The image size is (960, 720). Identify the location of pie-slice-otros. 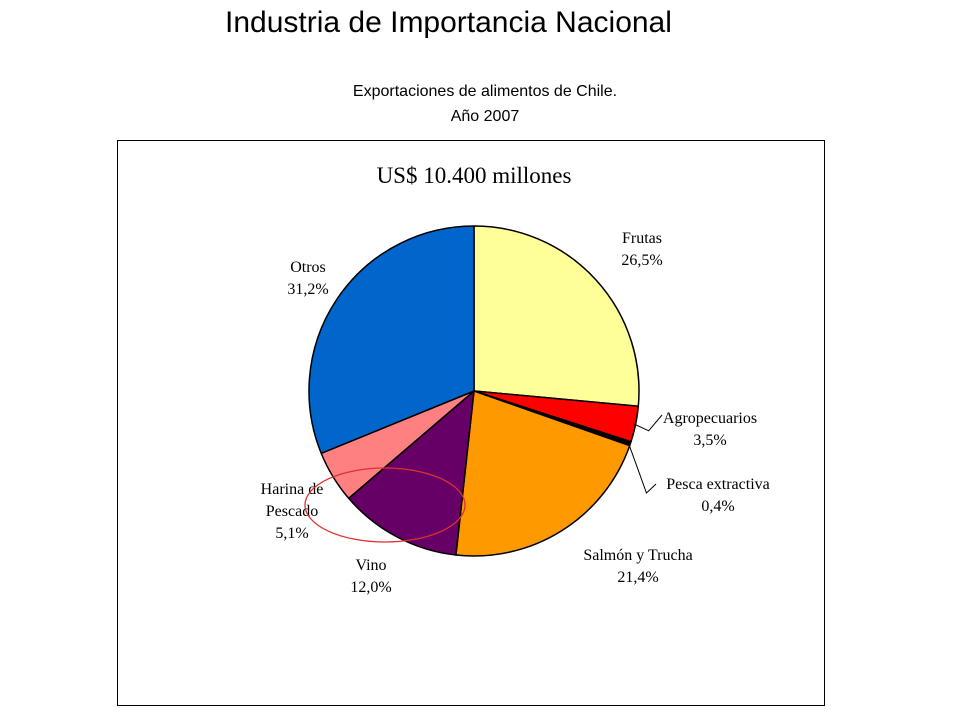
(391, 340).